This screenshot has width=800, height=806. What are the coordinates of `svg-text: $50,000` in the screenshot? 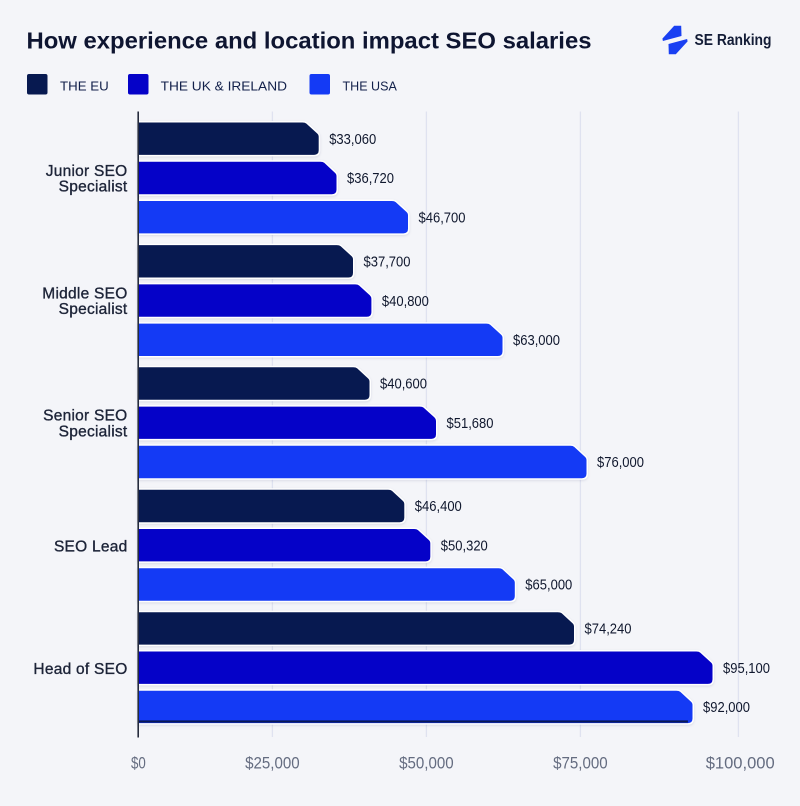 It's located at (426, 764).